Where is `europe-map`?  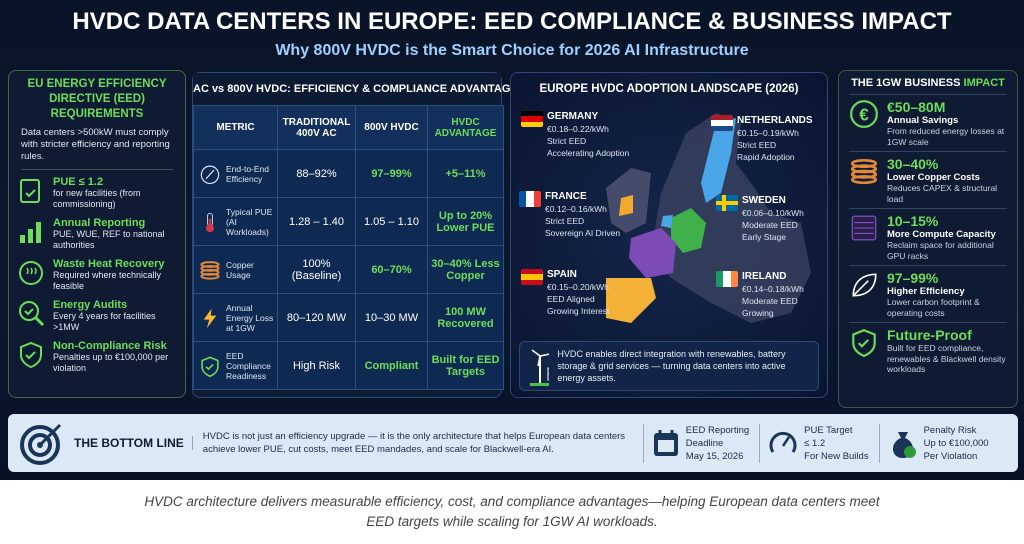 europe-map is located at coordinates (708, 218).